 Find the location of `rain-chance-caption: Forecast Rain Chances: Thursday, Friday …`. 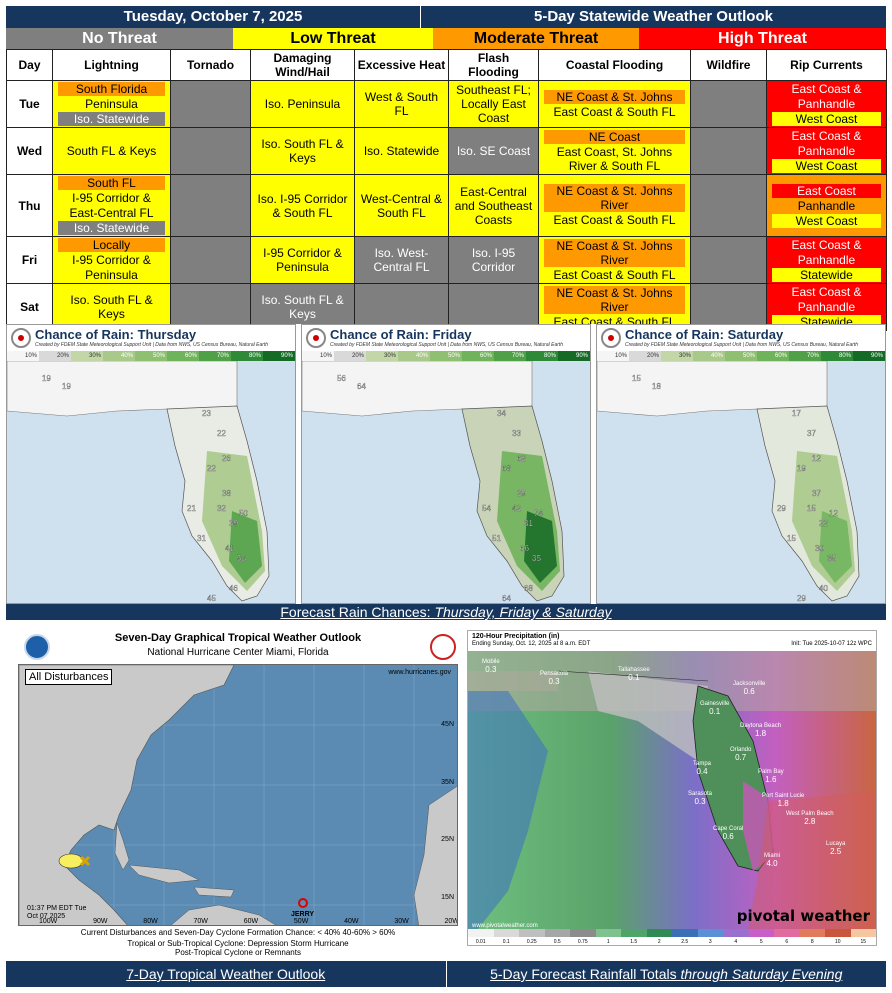

rain-chance-caption: Forecast Rain Chances: Thursday, Friday … is located at coordinates (446, 612).